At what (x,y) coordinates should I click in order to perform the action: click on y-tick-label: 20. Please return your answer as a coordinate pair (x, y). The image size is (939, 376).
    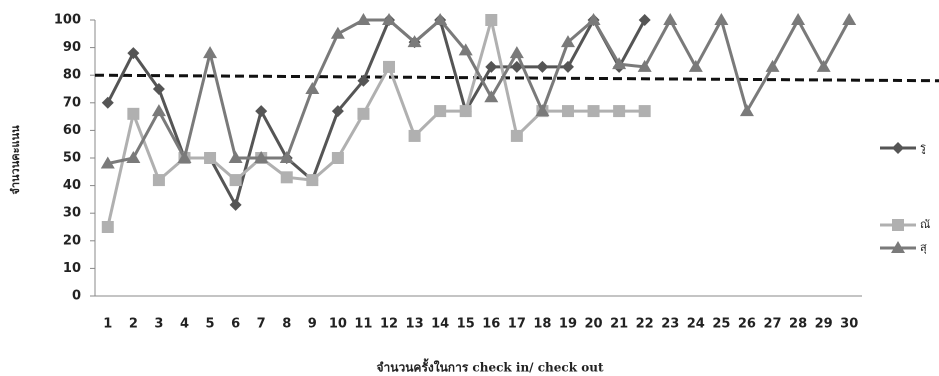
    Looking at the image, I should click on (72, 240).